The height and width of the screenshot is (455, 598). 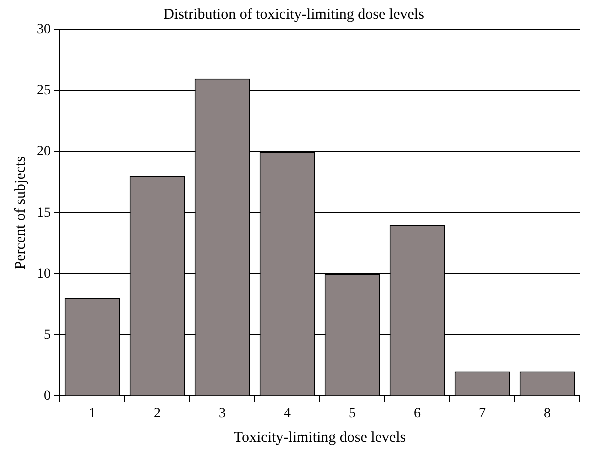 What do you see at coordinates (482, 414) in the screenshot?
I see `x-tick-label: 7` at bounding box center [482, 414].